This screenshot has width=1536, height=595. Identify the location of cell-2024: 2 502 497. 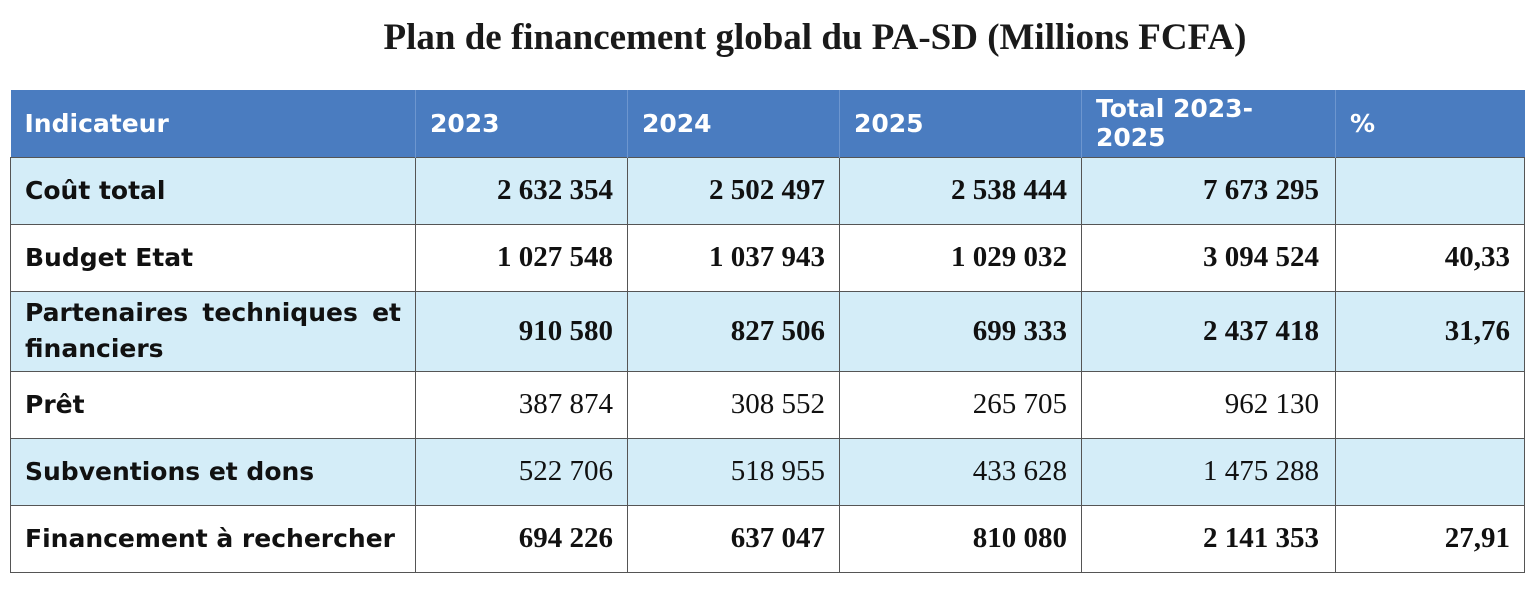
(733, 190).